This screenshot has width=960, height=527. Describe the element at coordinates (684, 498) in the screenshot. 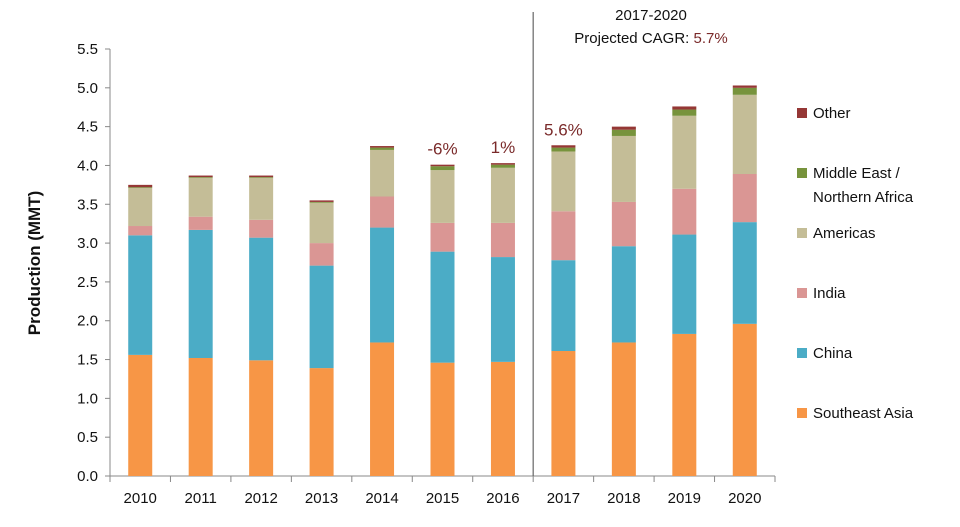

I see `x-tick-label: 2019` at that location.